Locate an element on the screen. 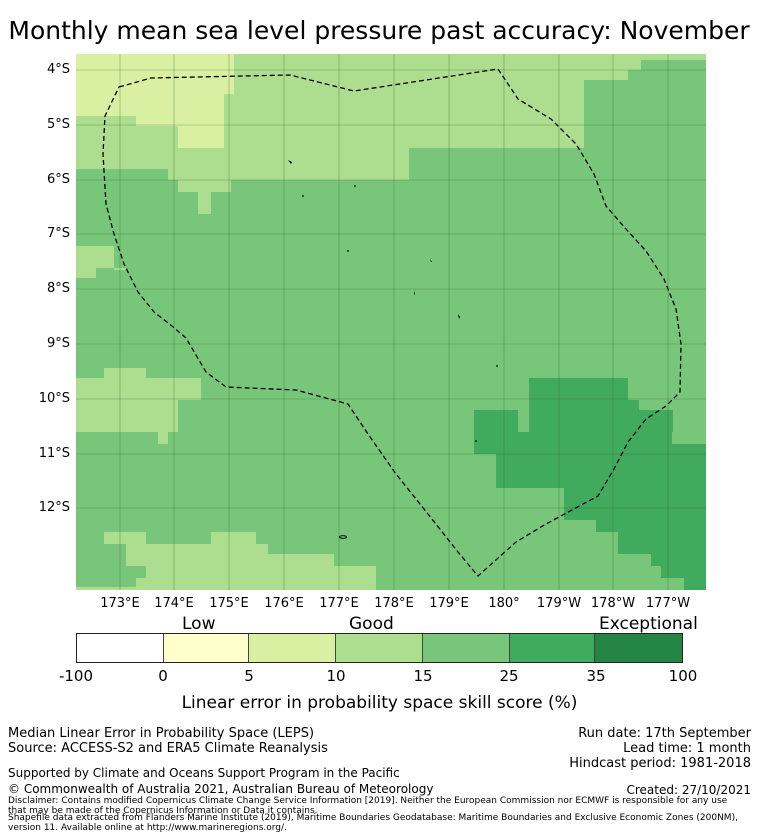 The image size is (758, 839). lon-label: 180° is located at coordinates (504, 603).